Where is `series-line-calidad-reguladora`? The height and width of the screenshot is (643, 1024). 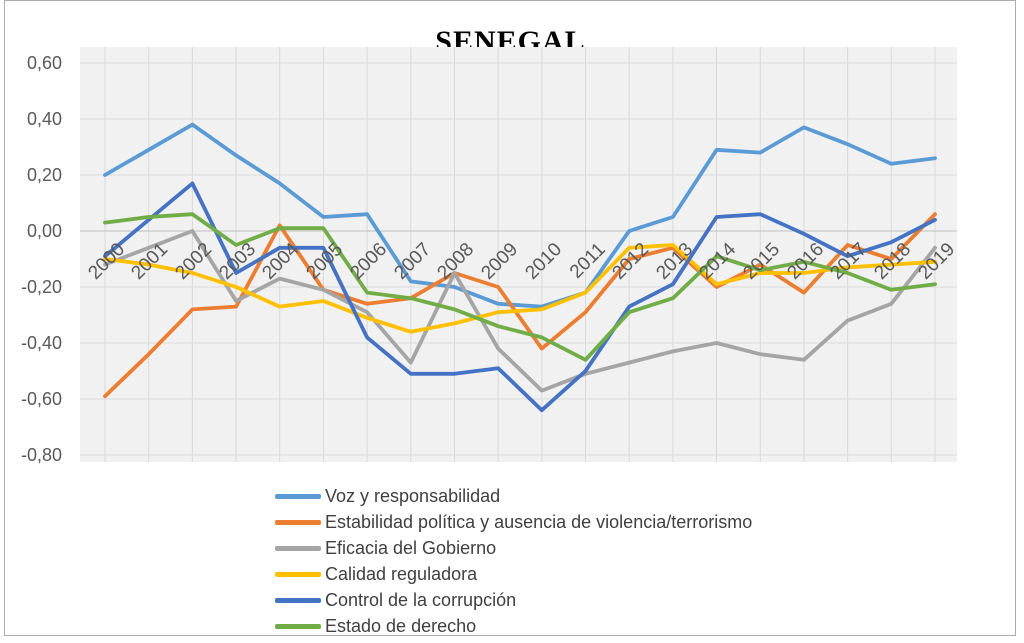
series-line-calidad-reguladora is located at coordinates (520, 288).